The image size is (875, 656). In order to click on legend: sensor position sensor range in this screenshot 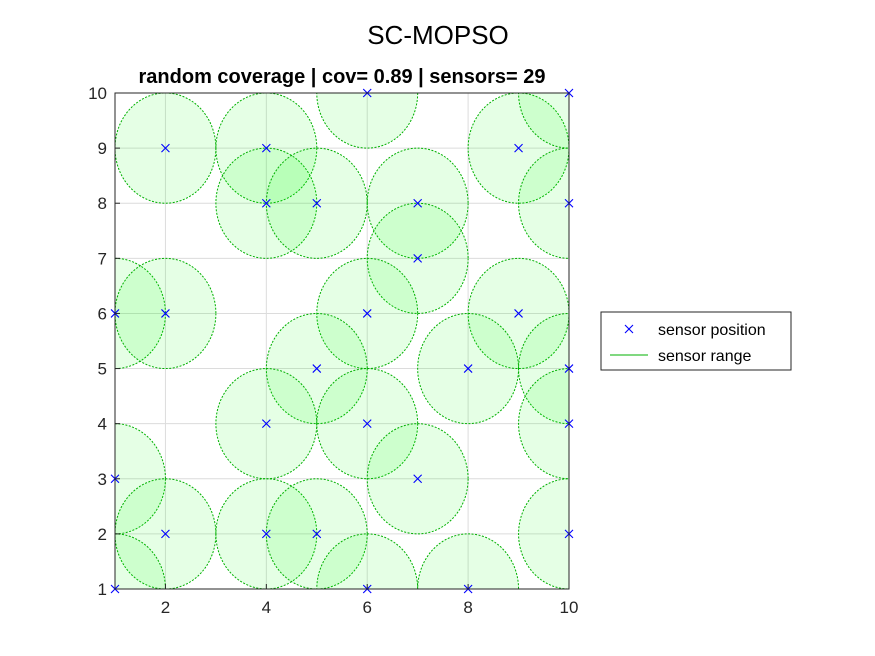, I will do `click(696, 341)`.